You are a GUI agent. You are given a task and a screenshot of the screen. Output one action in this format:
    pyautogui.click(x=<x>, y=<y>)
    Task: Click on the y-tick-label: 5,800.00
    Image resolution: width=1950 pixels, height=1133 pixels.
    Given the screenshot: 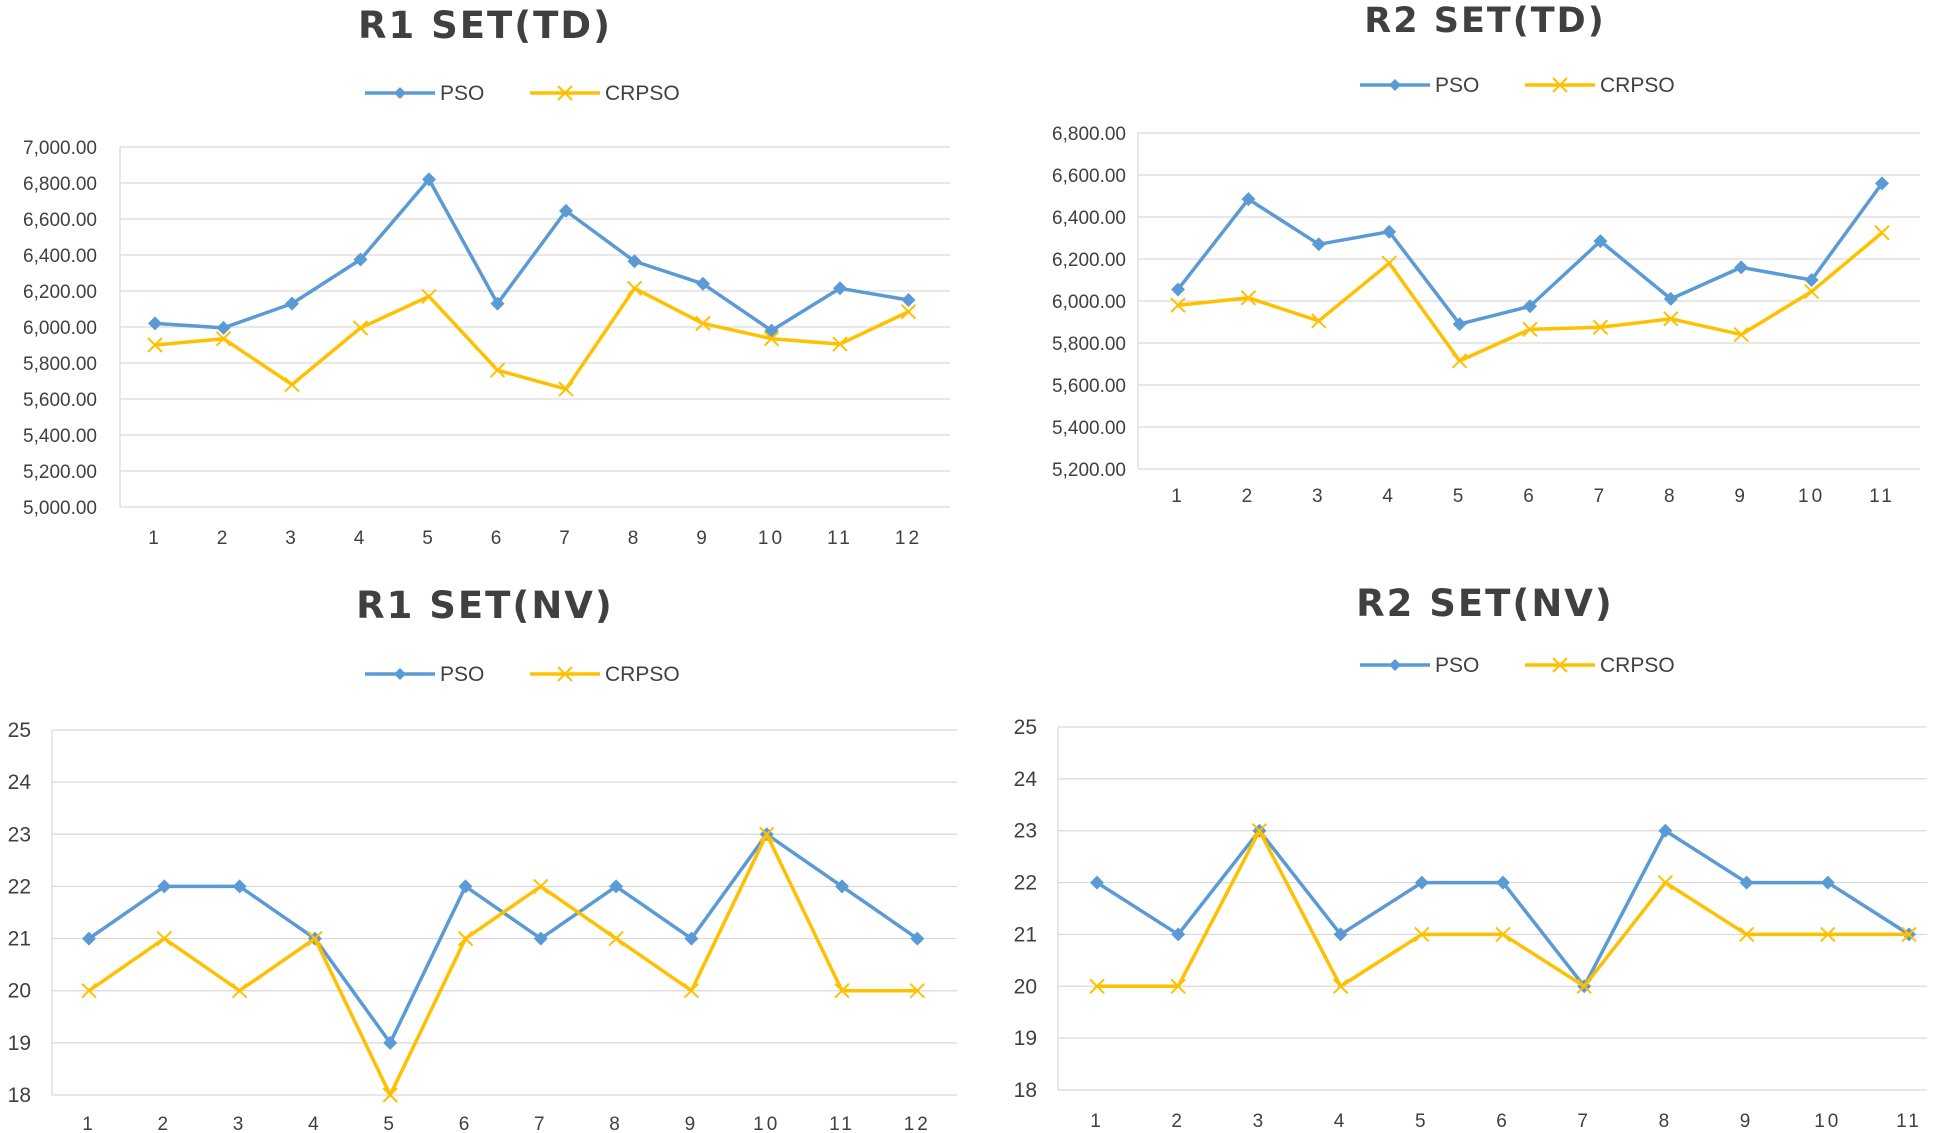 What is the action you would take?
    pyautogui.click(x=60, y=364)
    